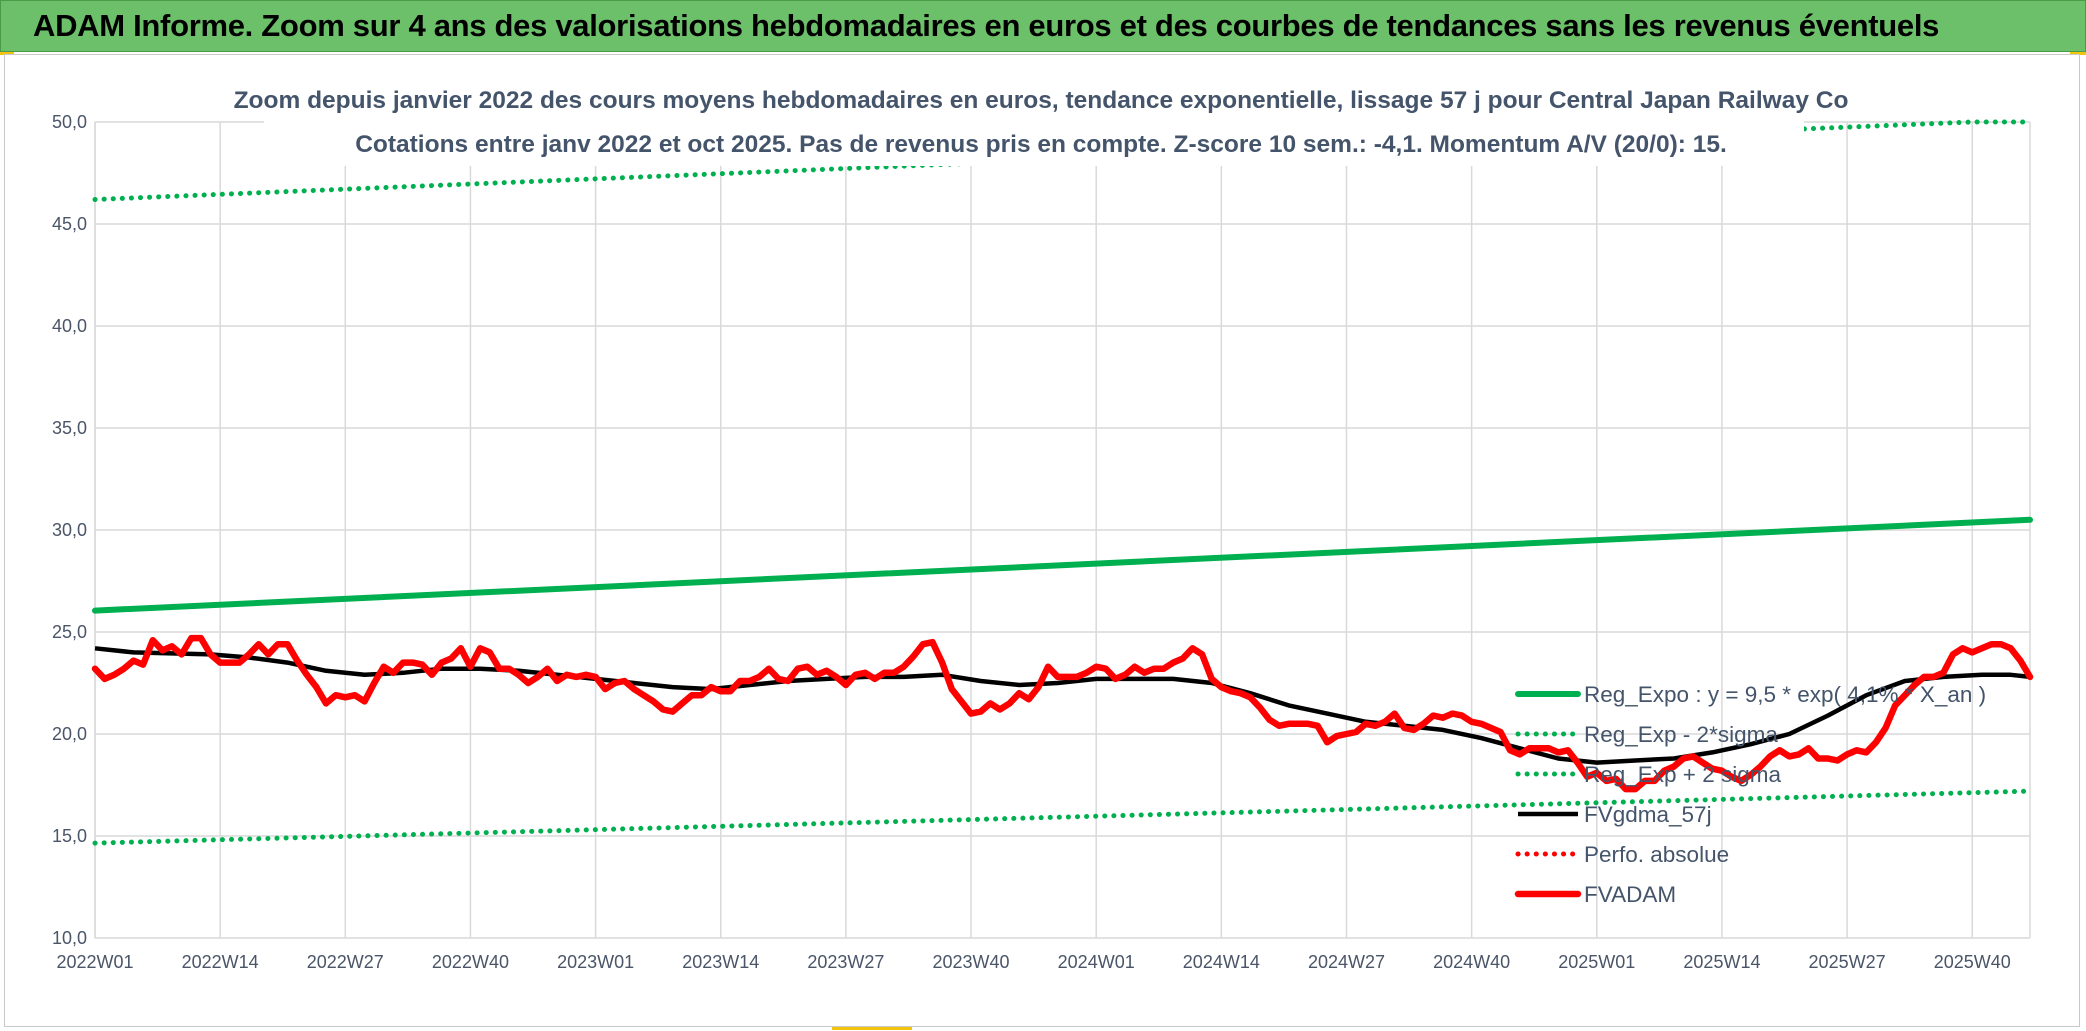  Describe the element at coordinates (1096, 962) in the screenshot. I see `x-tick-label: 2024W01` at that location.